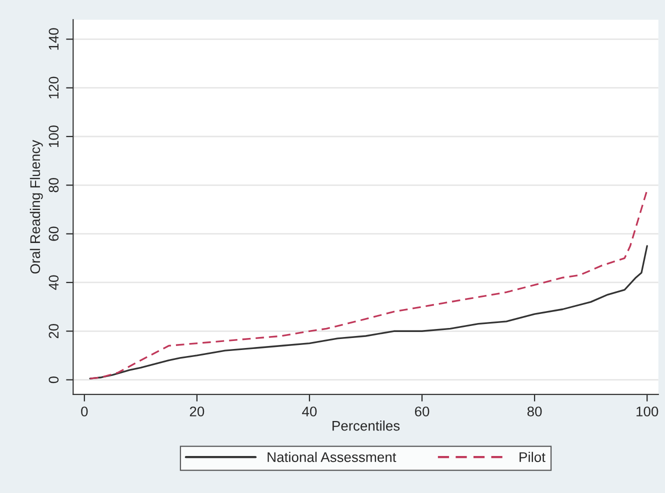 The image size is (665, 493). I want to click on y-tick-label: 20, so click(53, 331).